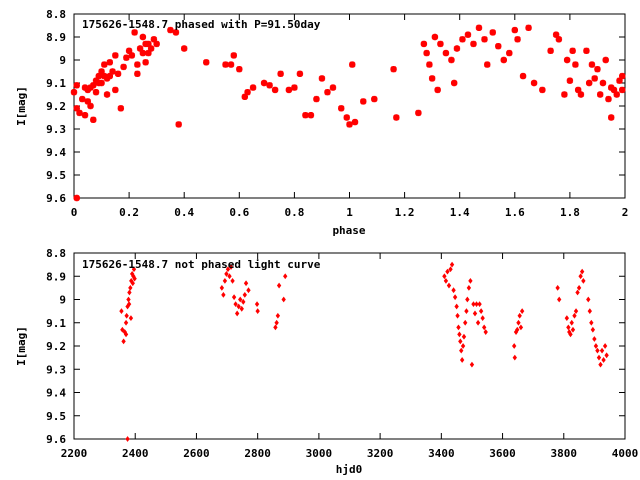 The height and width of the screenshot is (480, 640). What do you see at coordinates (56, 106) in the screenshot?
I see `y-tick-label: 9.2` at bounding box center [56, 106].